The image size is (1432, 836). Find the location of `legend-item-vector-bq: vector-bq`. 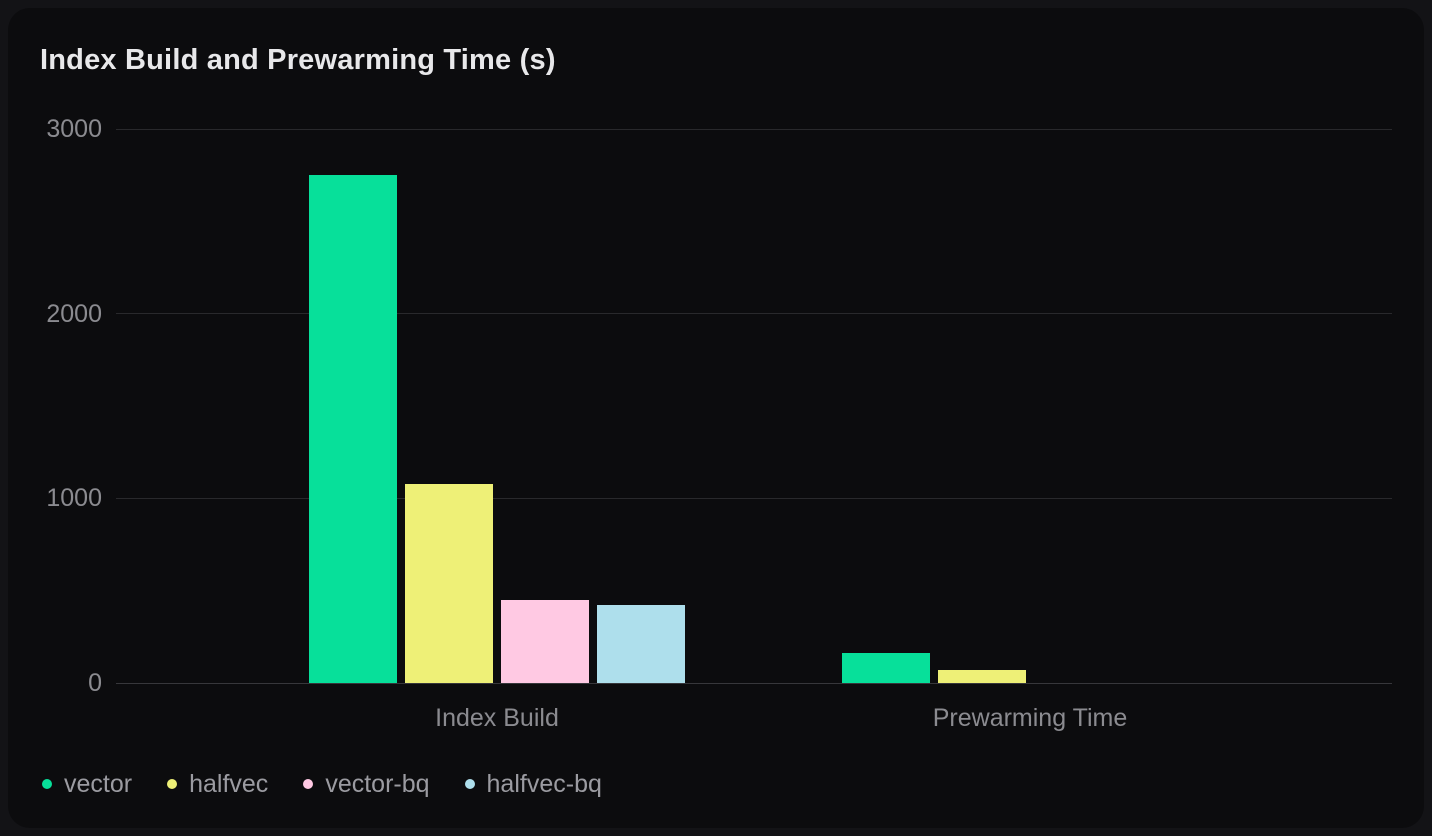

legend-item-vector-bq: vector-bq is located at coordinates (366, 784).